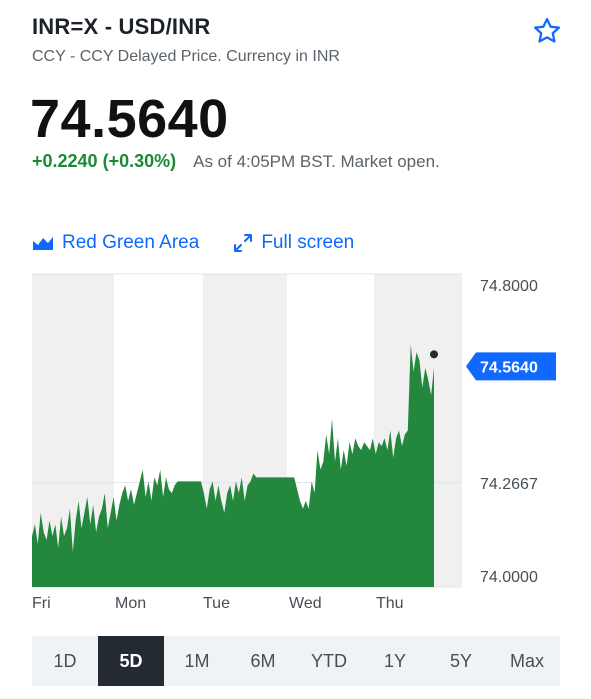 This screenshot has width=591, height=699. Describe the element at coordinates (526, 660) in the screenshot. I see `range-button-max: Max` at that location.